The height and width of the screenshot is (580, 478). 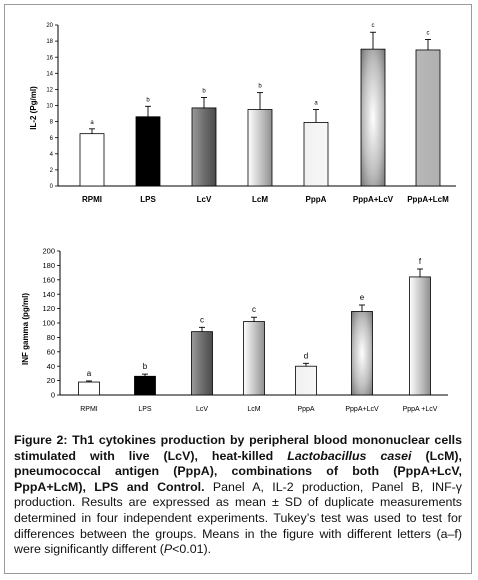 I want to click on y-tick-label: 120, so click(x=48, y=308).